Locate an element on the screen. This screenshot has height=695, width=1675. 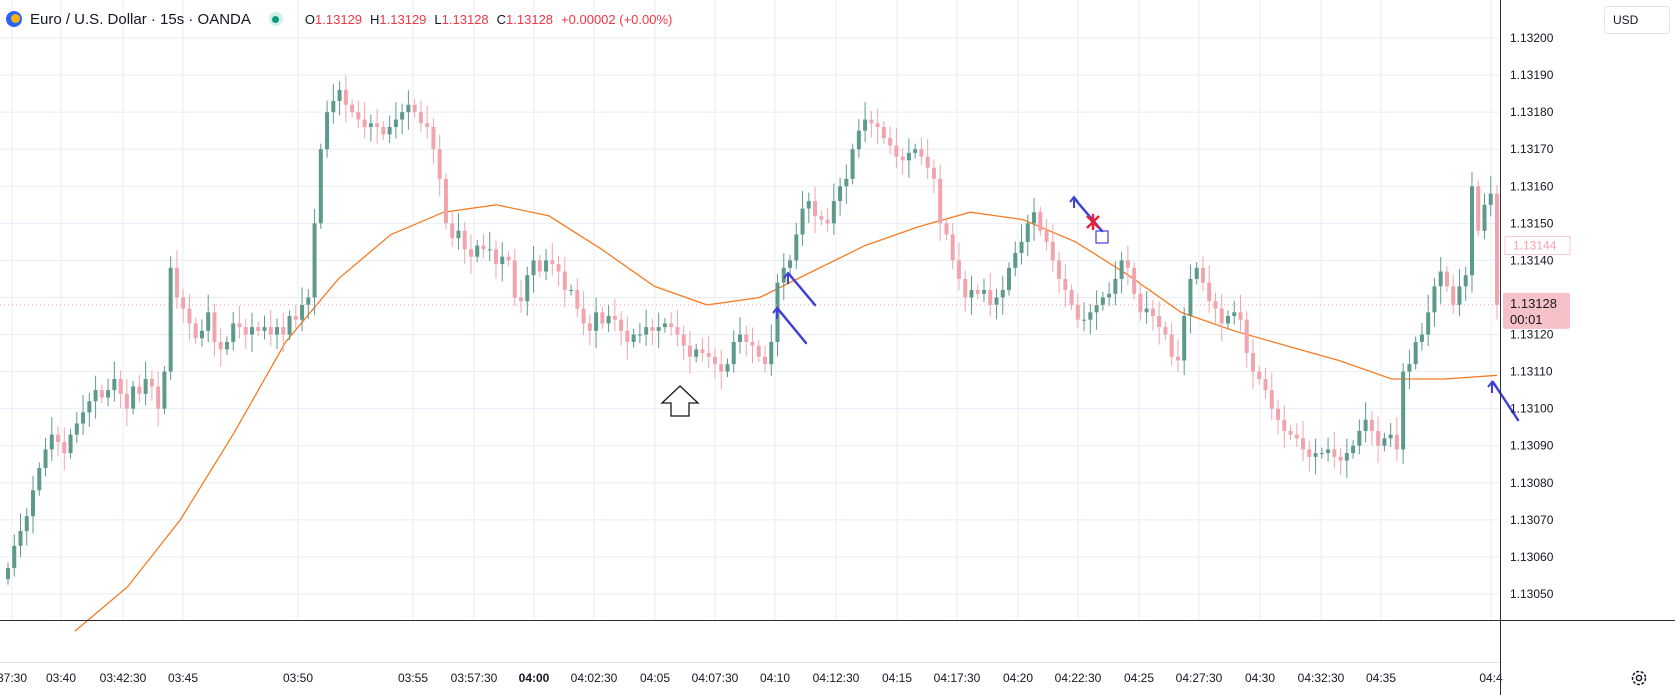
ma-value-tag is located at coordinates (1537, 246).